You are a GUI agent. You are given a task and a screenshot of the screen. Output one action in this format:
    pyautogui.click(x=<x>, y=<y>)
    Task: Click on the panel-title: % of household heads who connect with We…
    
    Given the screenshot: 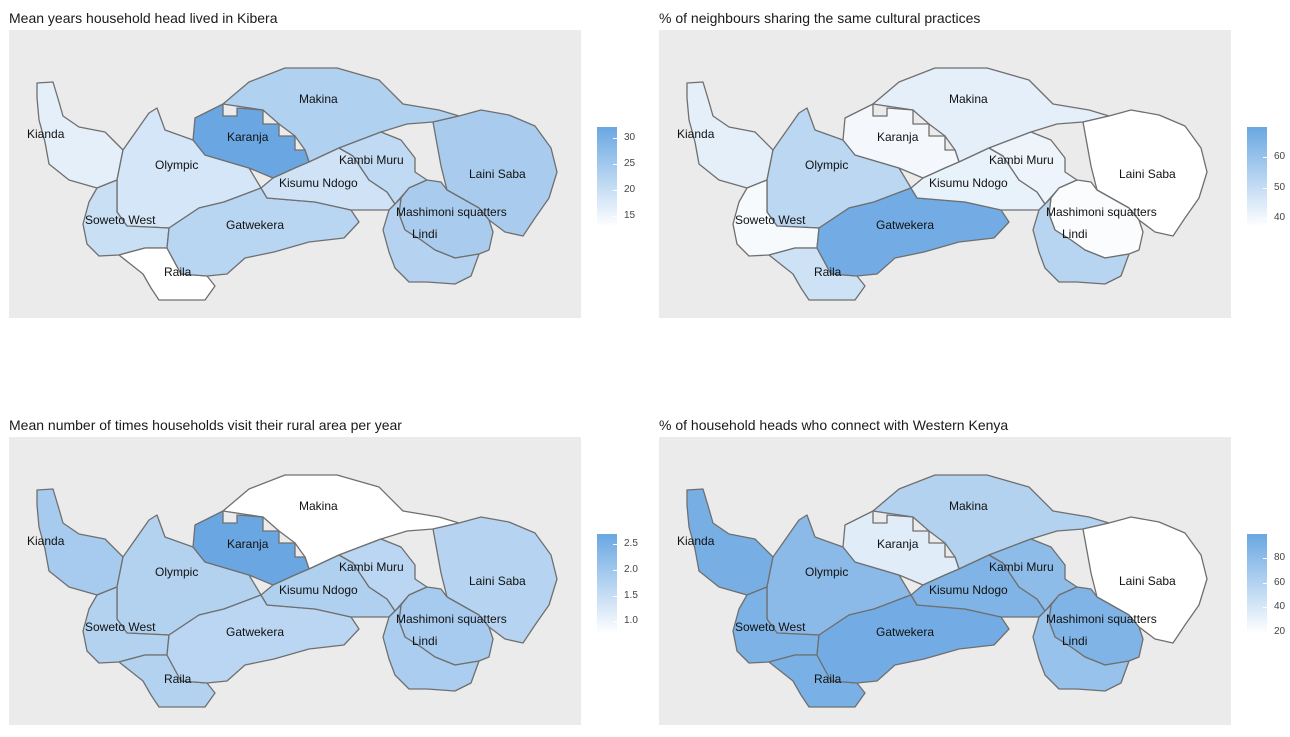 What is the action you would take?
    pyautogui.click(x=834, y=425)
    